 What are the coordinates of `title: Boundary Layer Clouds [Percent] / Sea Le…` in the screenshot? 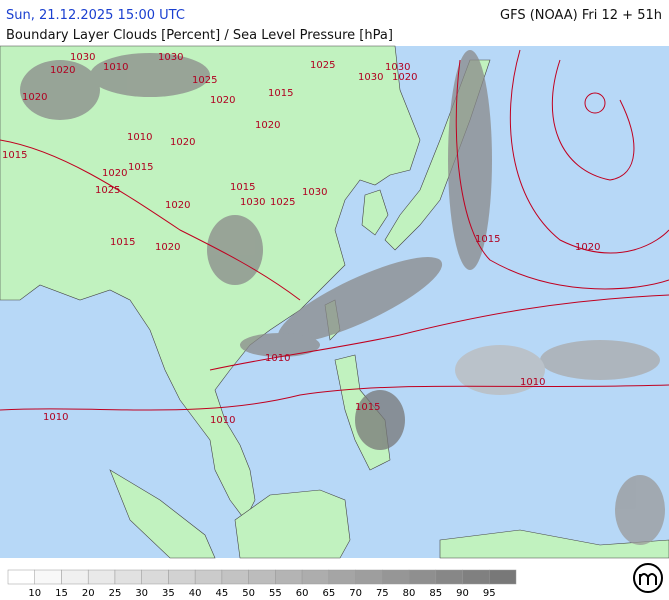 It's located at (199, 35).